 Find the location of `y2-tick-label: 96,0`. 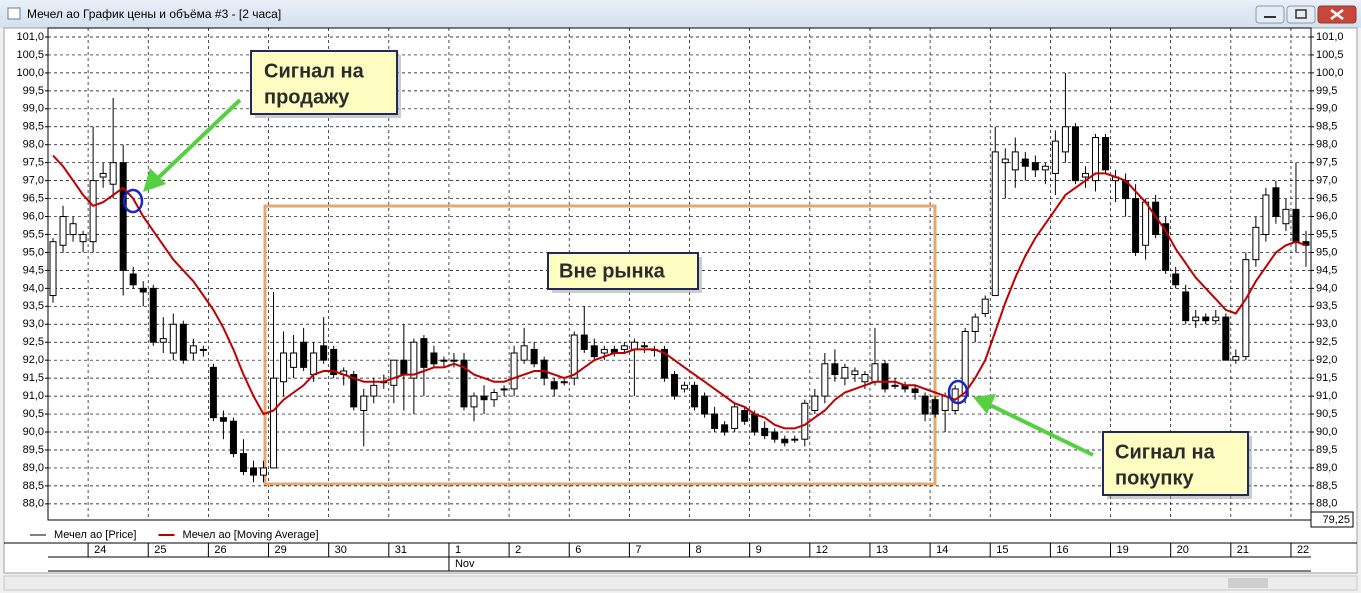

y2-tick-label: 96,0 is located at coordinates (1326, 216).